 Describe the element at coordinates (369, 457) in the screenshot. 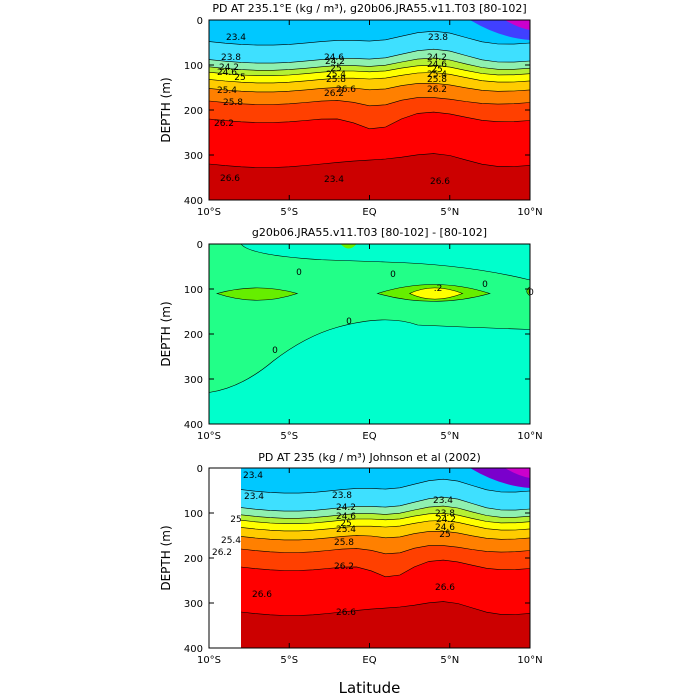

I see `chart-title: PD AT 235 (kg / m³) Johnson et al (2002)` at that location.